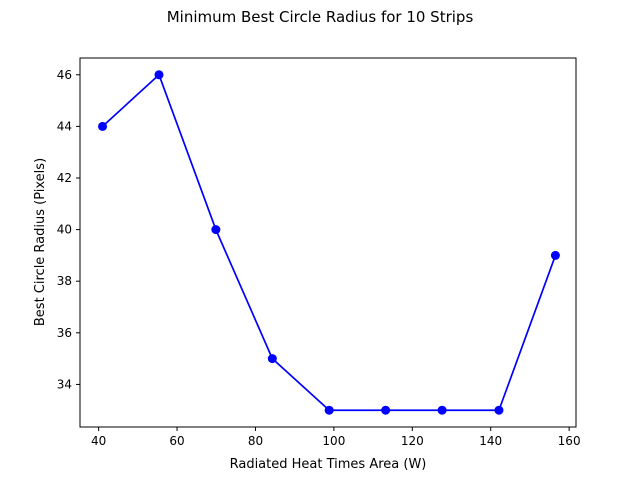 The width and height of the screenshot is (640, 480). I want to click on y-tick-label-4: 42, so click(64, 178).